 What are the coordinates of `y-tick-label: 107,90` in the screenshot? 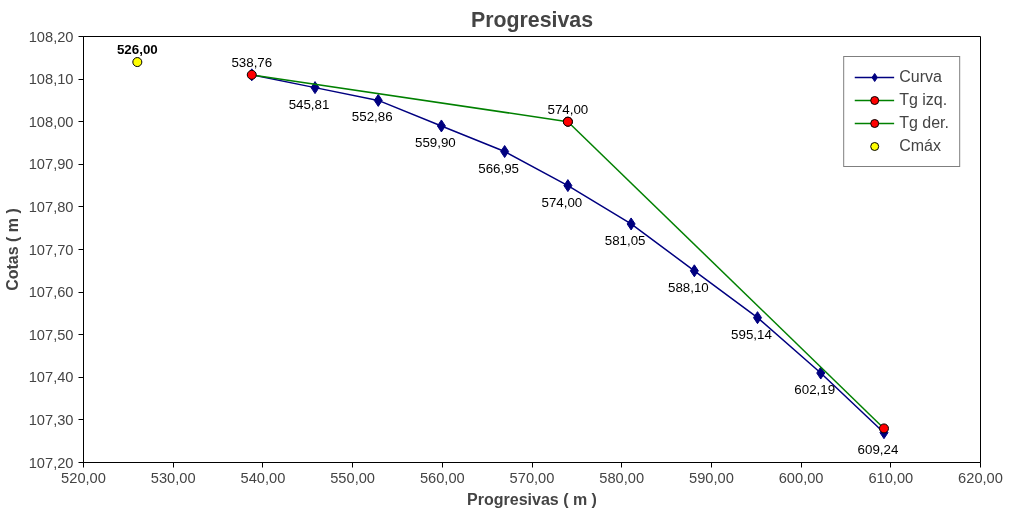 It's located at (51, 164).